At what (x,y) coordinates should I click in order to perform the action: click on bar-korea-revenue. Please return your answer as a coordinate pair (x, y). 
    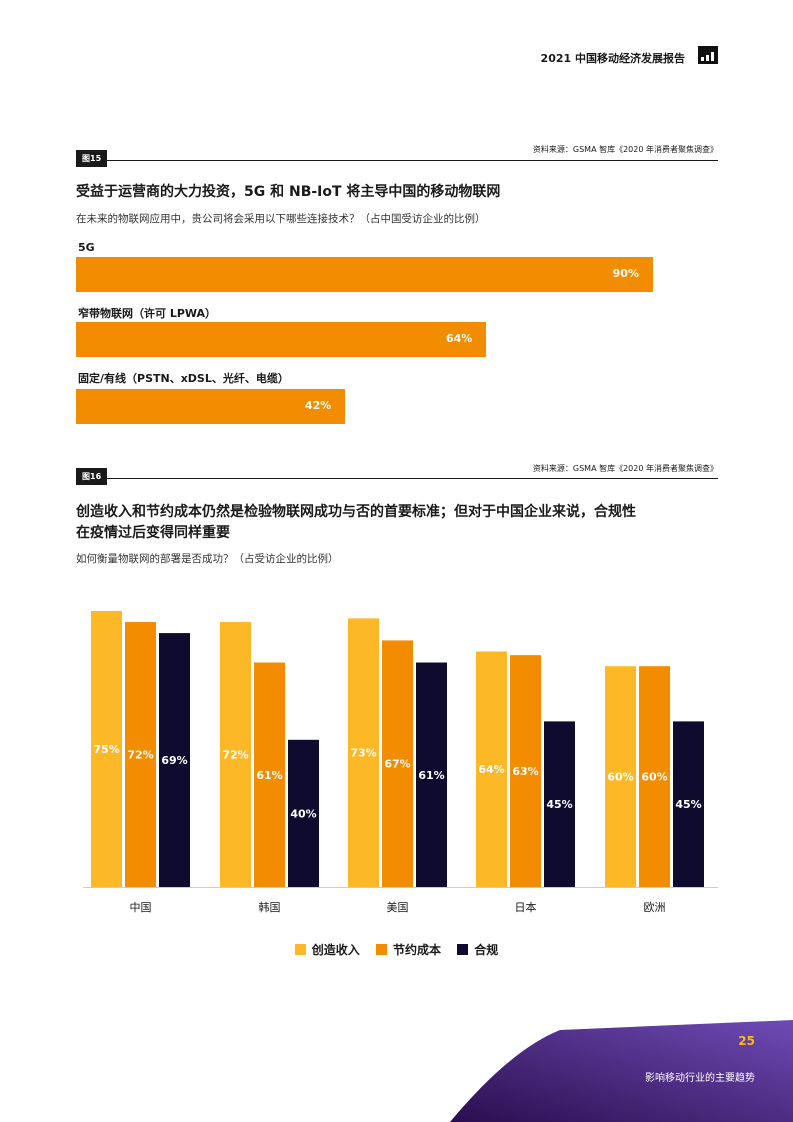
    Looking at the image, I should click on (235, 754).